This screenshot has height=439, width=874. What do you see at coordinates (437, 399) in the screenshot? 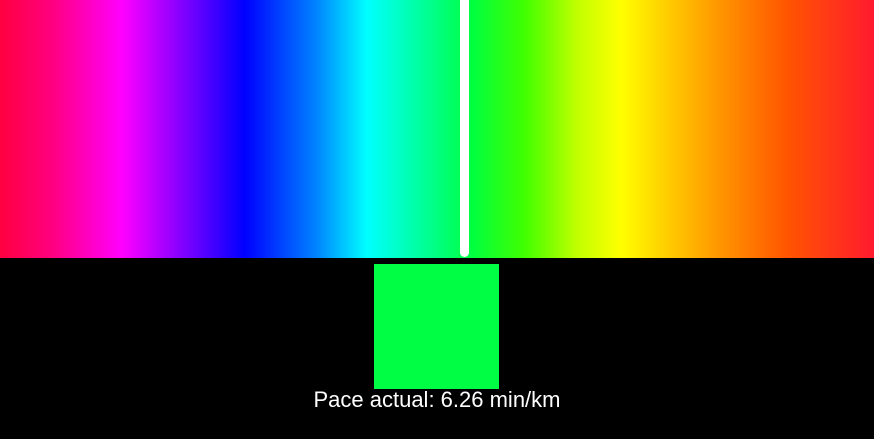
I see `pace-readout: Pace actual: 6.26 min/km` at bounding box center [437, 399].